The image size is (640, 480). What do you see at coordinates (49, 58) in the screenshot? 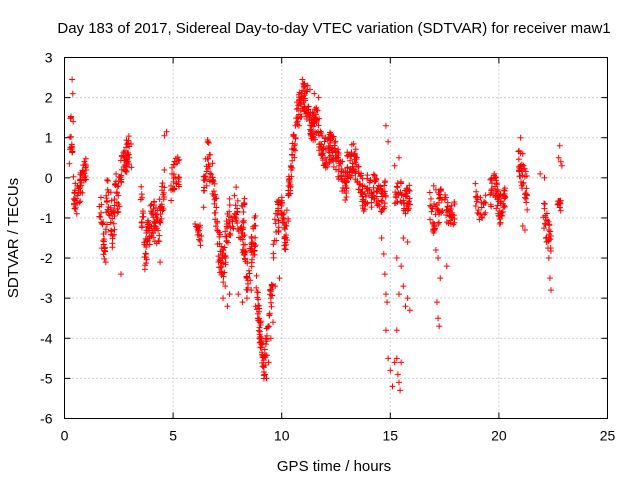
I see `y-tick-label: 3` at bounding box center [49, 58].